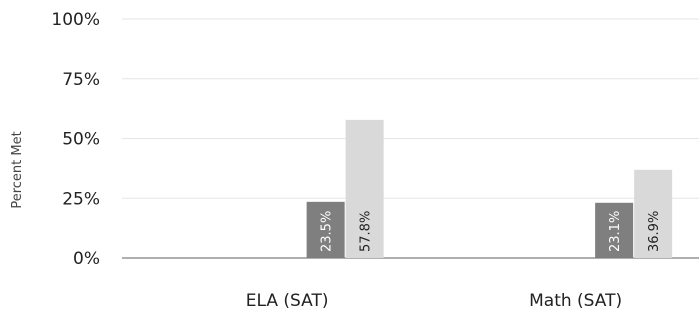 This screenshot has height=335, width=699. What do you see at coordinates (75, 20) in the screenshot?
I see `y-tick-label: 100%` at bounding box center [75, 20].